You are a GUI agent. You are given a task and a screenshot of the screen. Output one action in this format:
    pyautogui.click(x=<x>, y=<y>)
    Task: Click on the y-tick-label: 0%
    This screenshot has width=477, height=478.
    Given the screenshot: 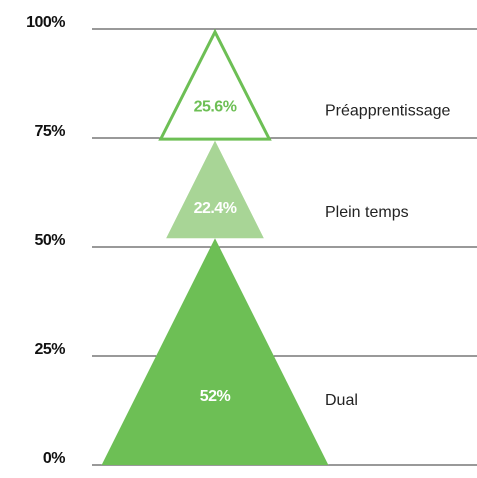 What is the action you would take?
    pyautogui.click(x=54, y=458)
    